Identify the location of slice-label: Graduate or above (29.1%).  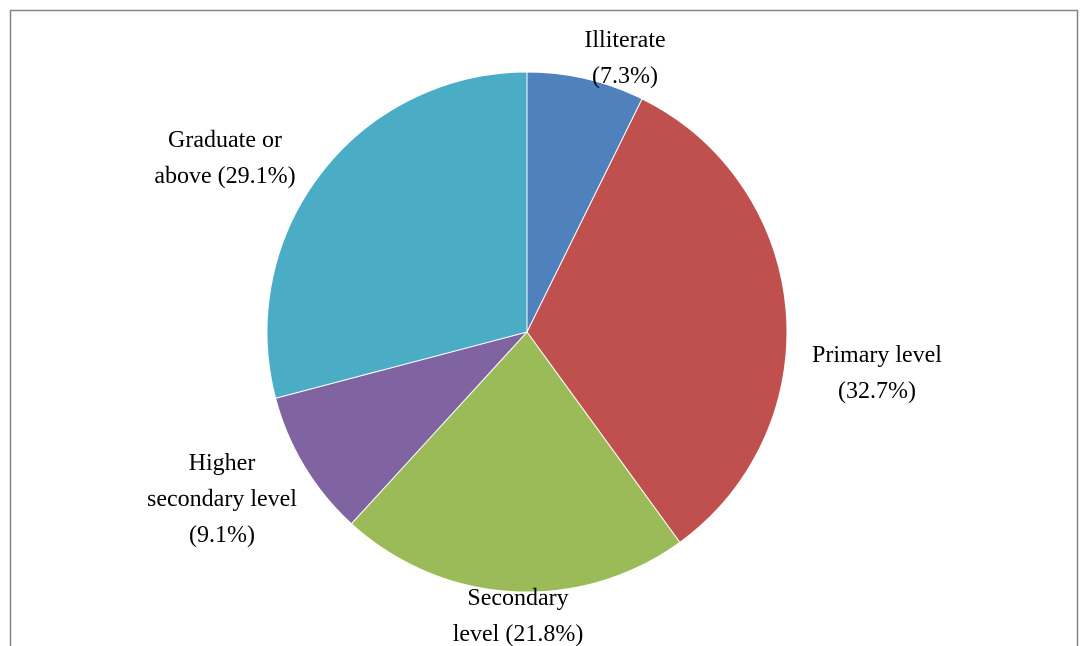
(225, 158).